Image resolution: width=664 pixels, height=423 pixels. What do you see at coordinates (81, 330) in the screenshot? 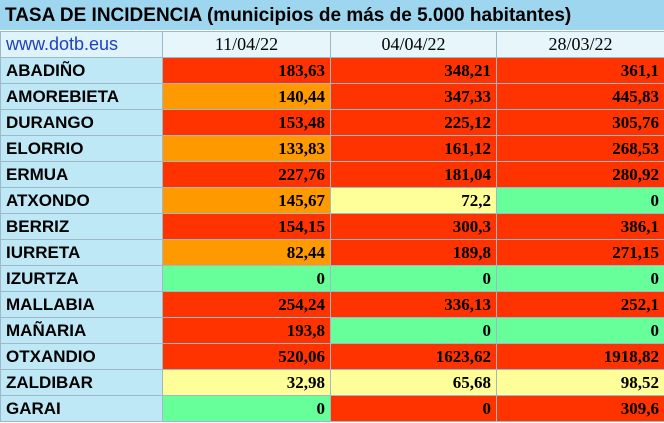
I see `municipality-name: MAÑARIA` at bounding box center [81, 330].